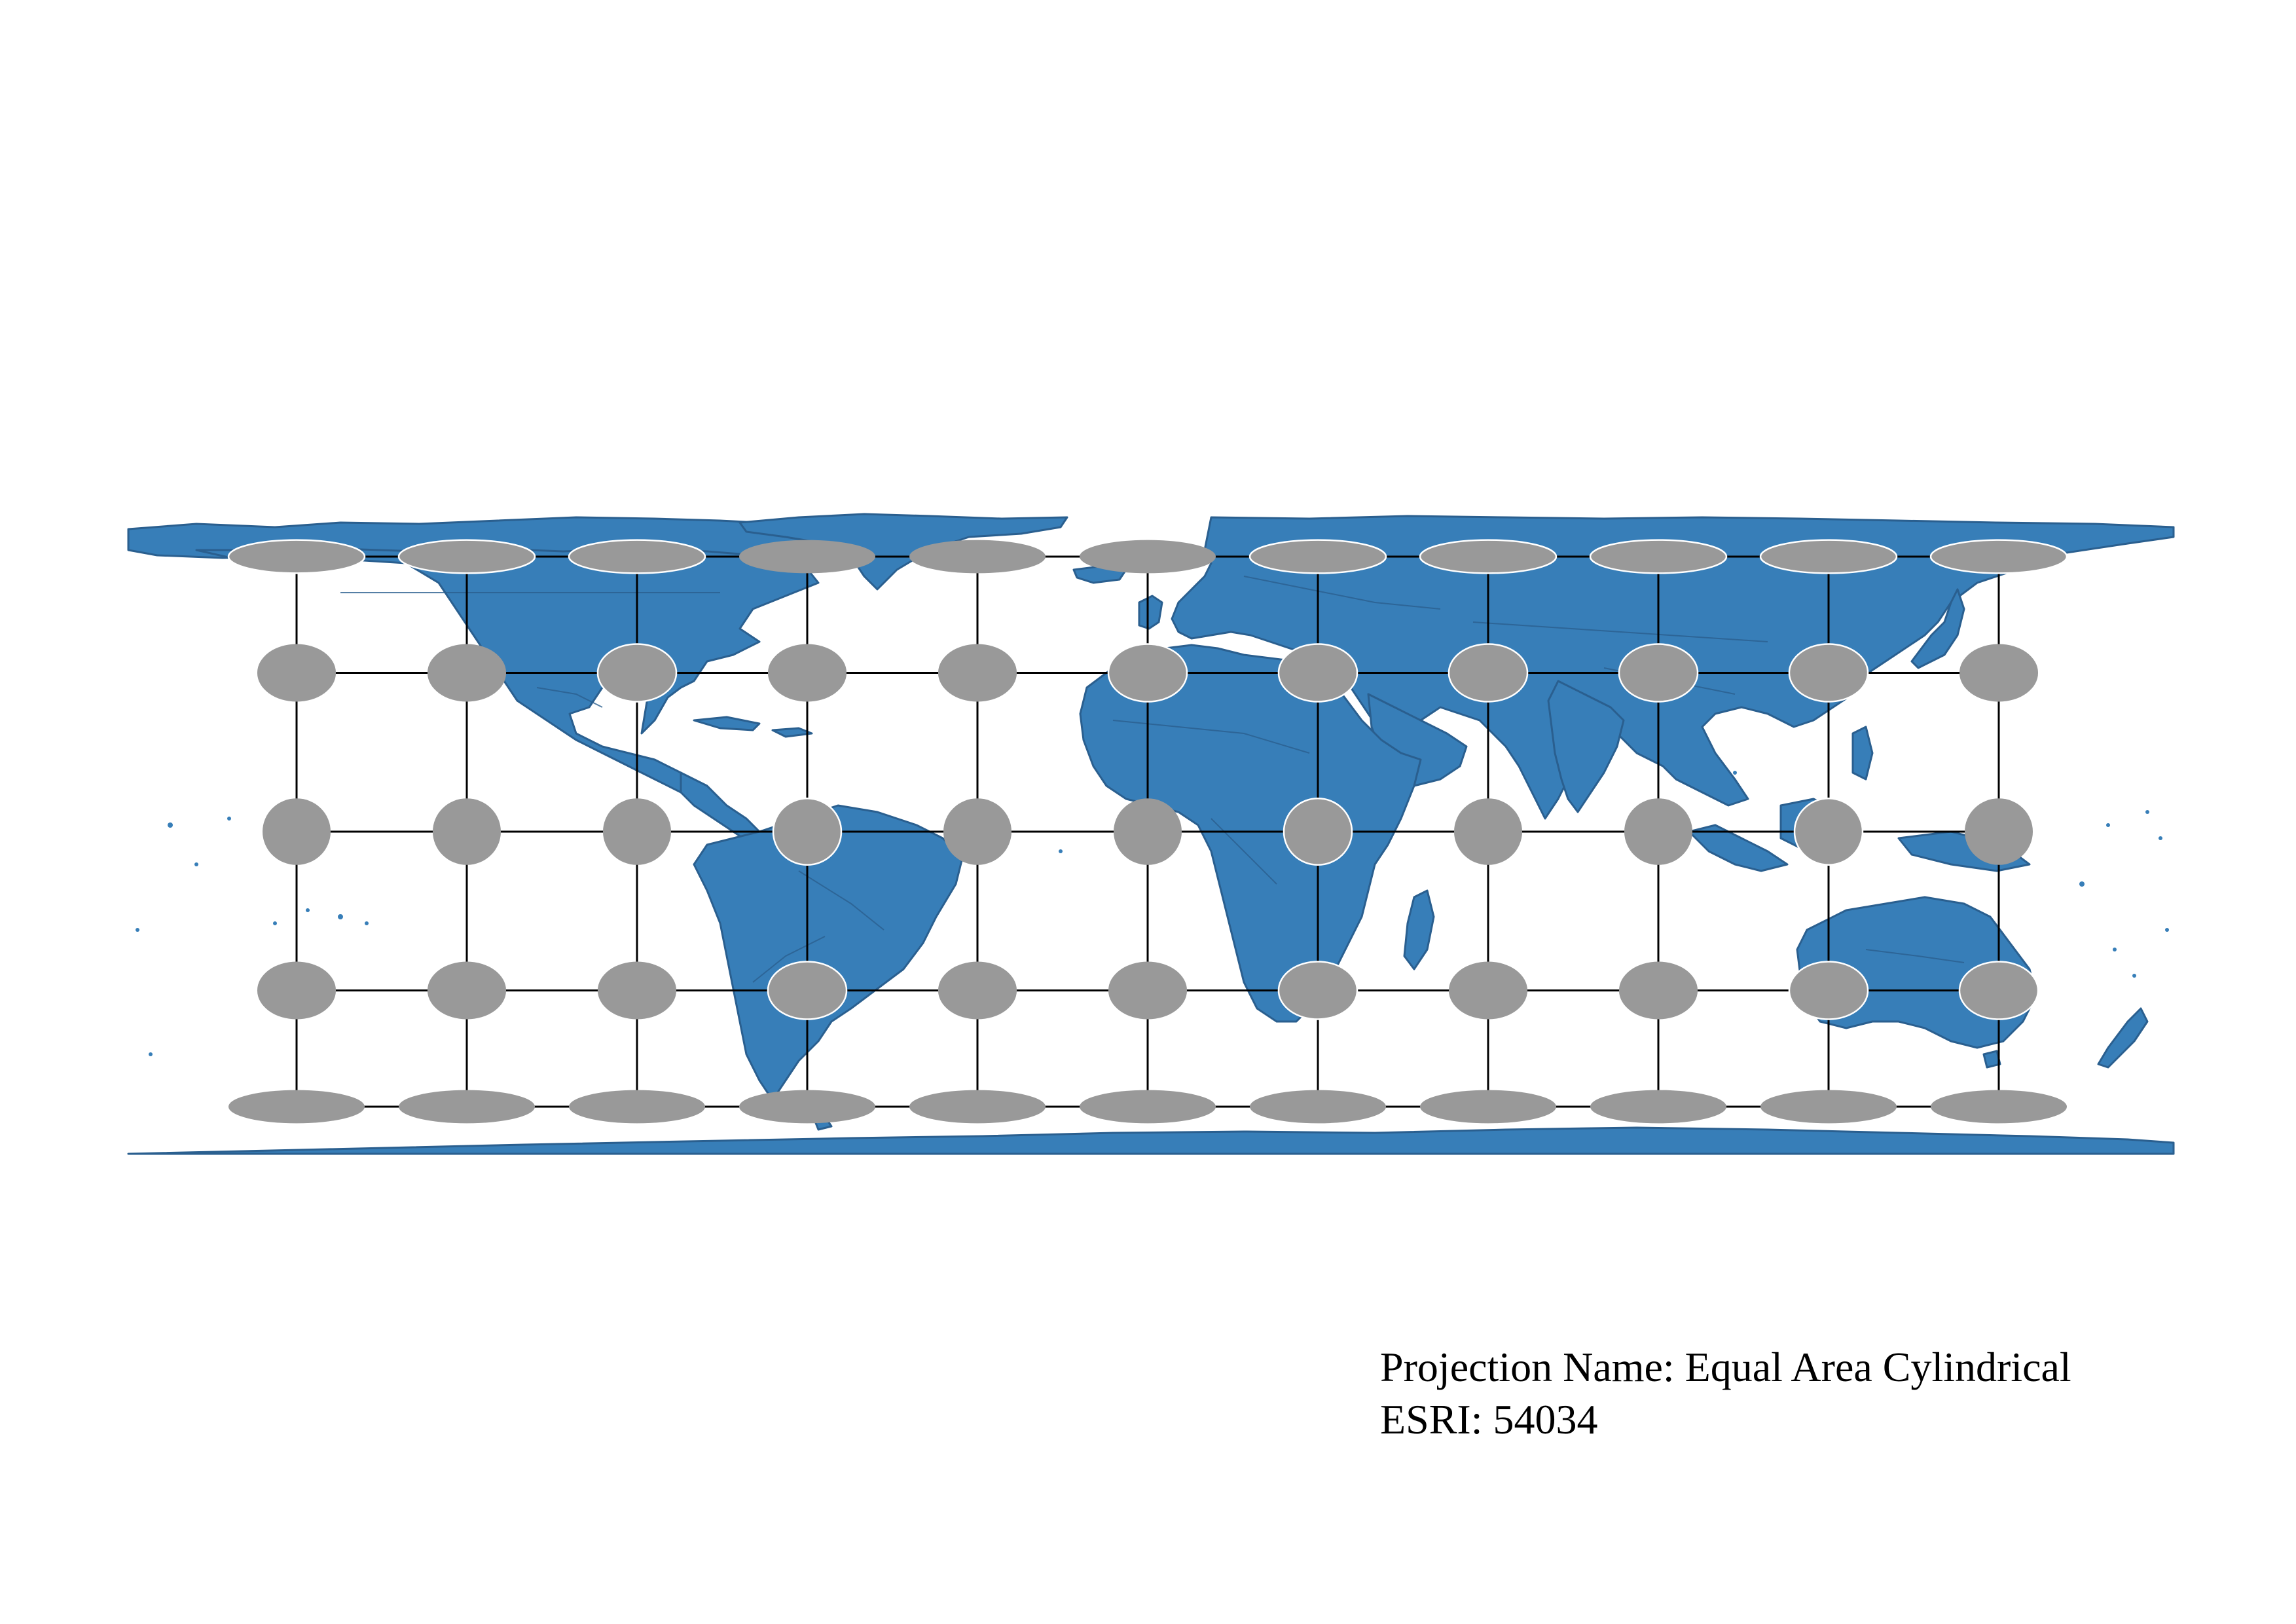  I want to click on landmass-antarctica, so click(1151, 1140).